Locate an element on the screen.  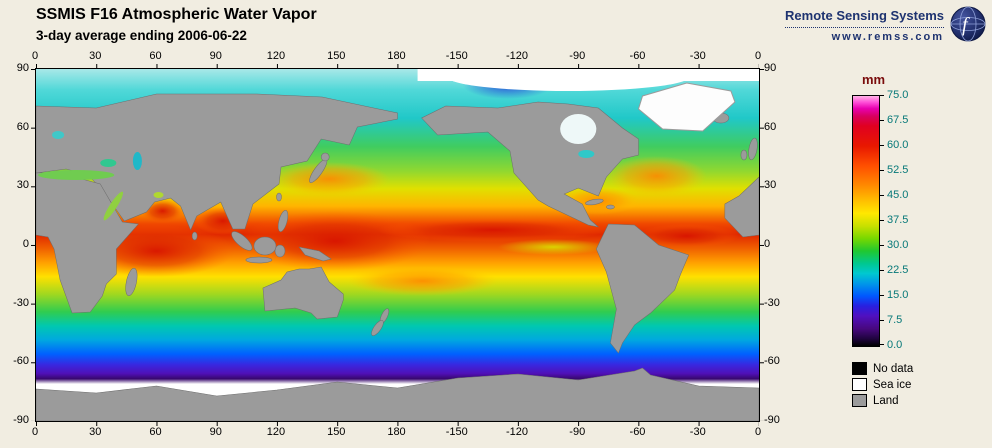
legend-item-no-data: No data is located at coordinates (882, 368).